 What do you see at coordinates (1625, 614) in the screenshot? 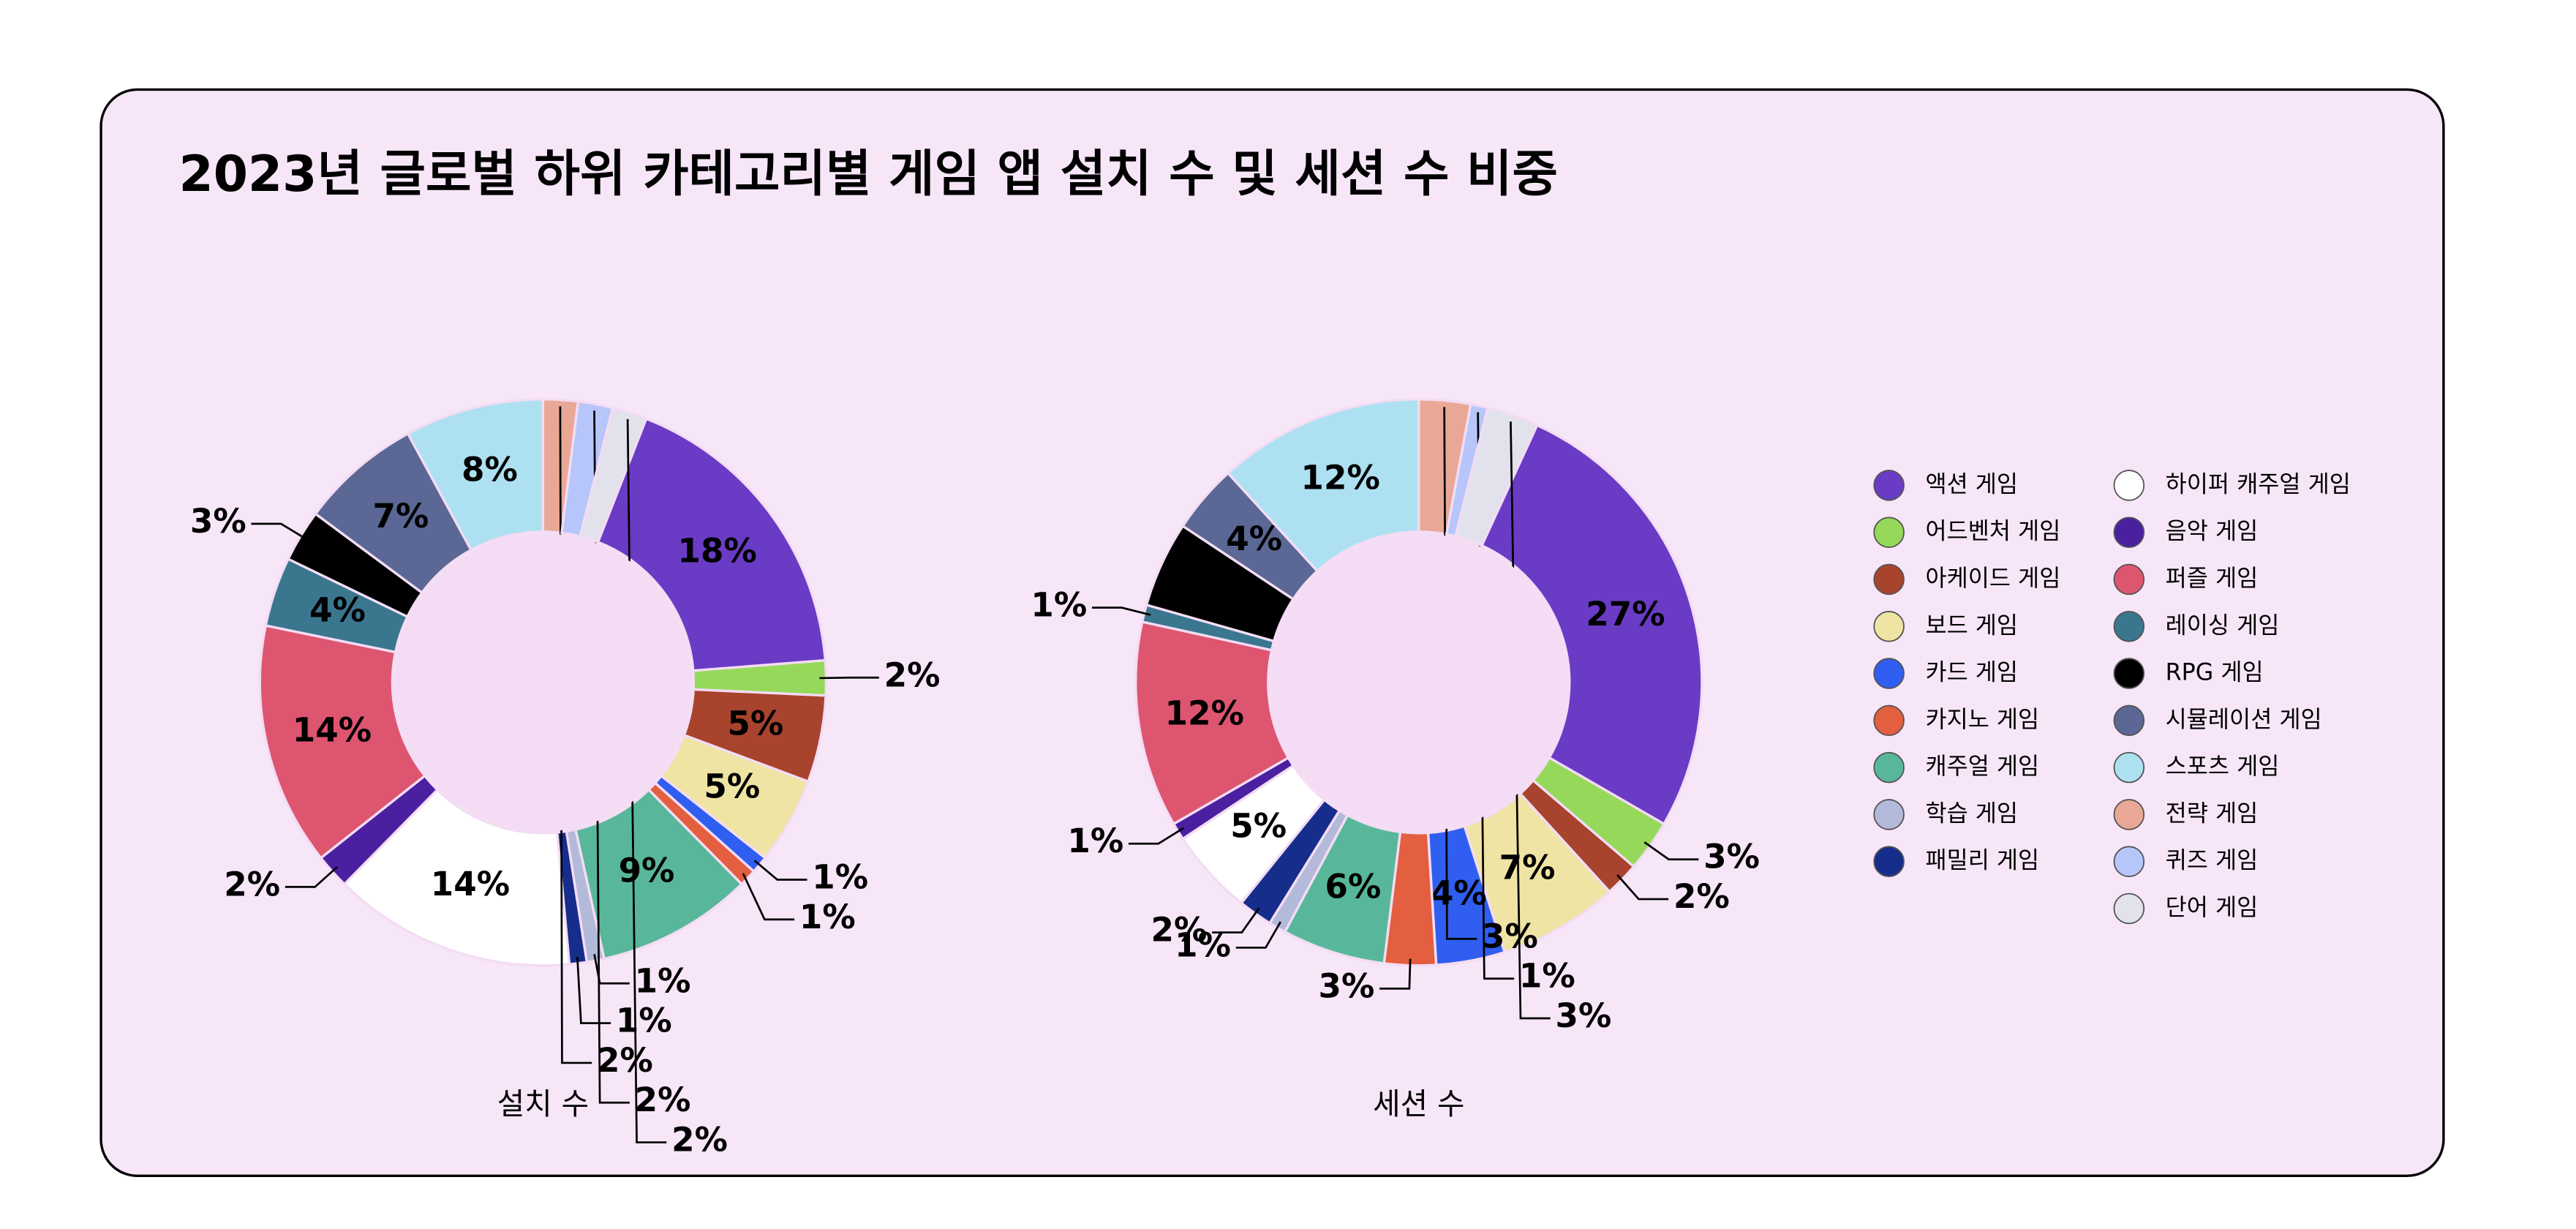
I see `data-label: 27%` at bounding box center [1625, 614].